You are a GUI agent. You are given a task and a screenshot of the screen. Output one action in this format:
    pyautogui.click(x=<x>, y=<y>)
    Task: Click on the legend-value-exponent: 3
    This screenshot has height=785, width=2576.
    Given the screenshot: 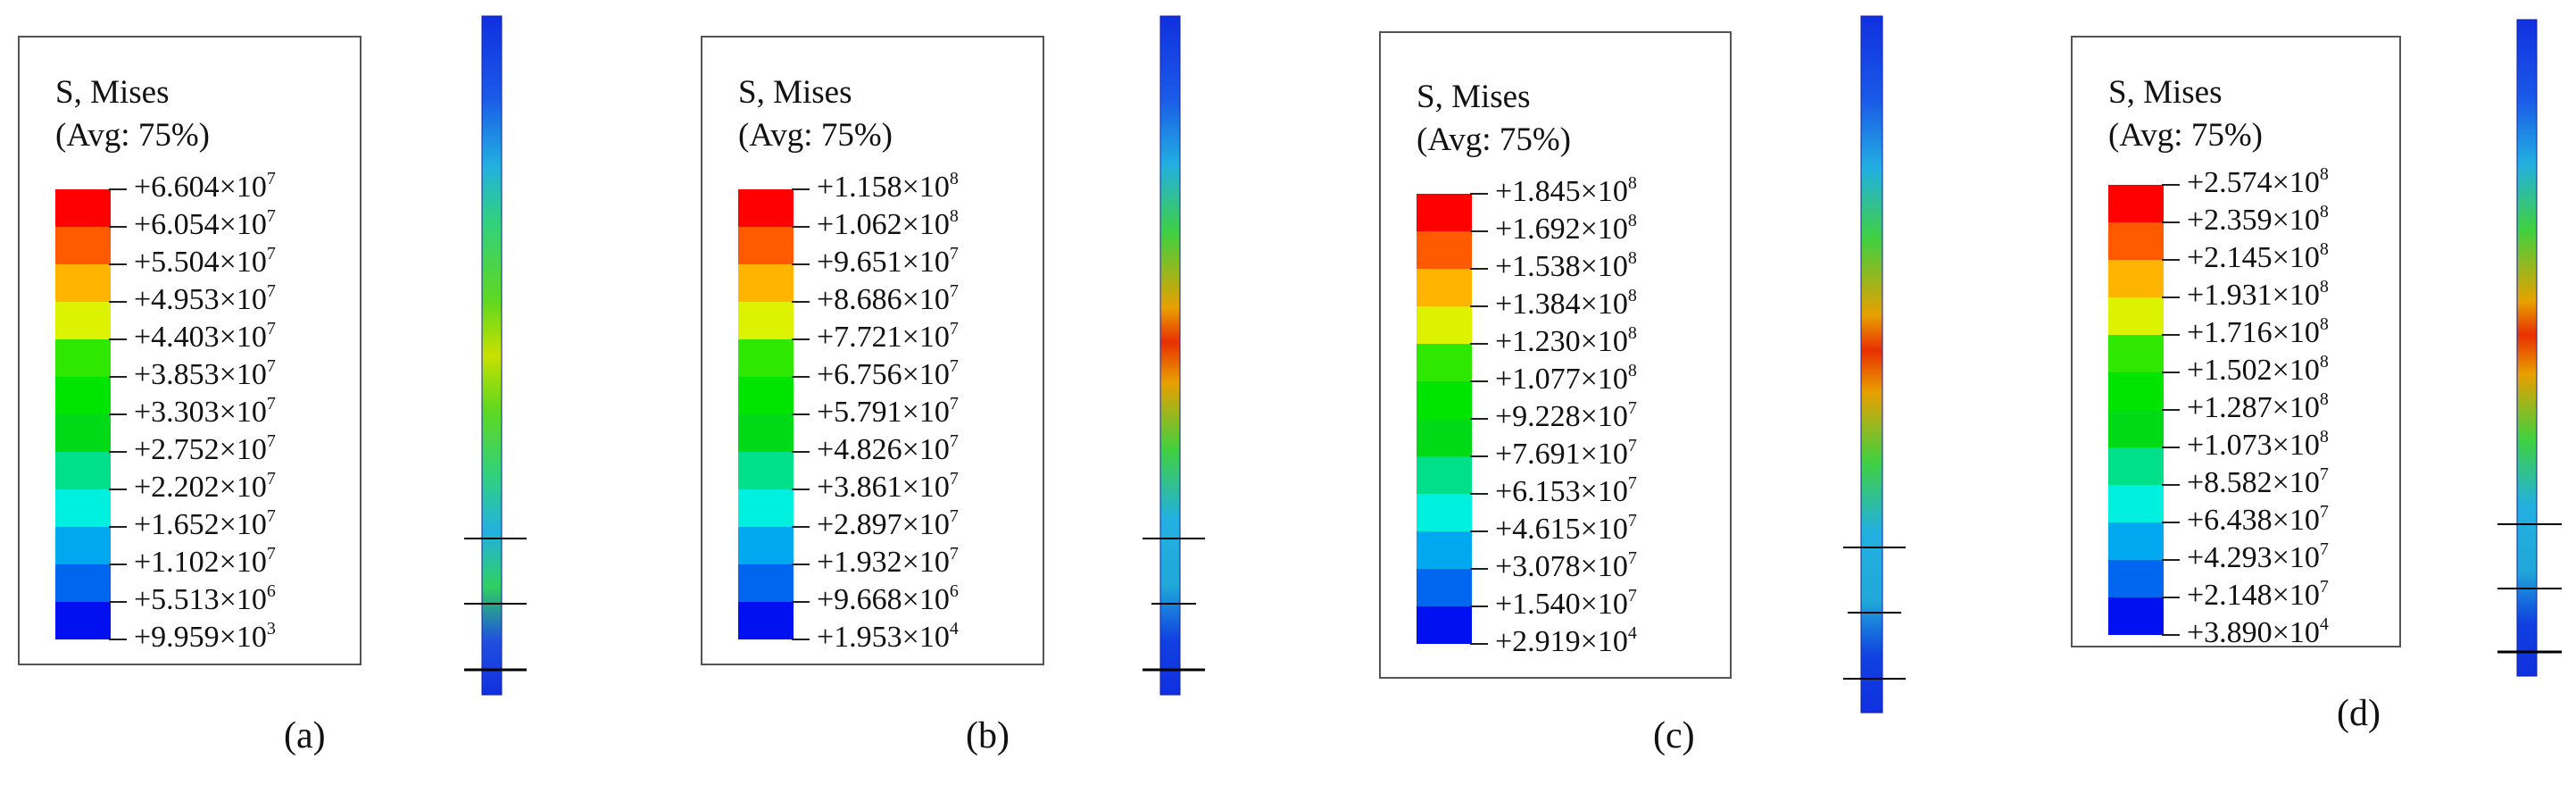 What is the action you would take?
    pyautogui.click(x=271, y=629)
    